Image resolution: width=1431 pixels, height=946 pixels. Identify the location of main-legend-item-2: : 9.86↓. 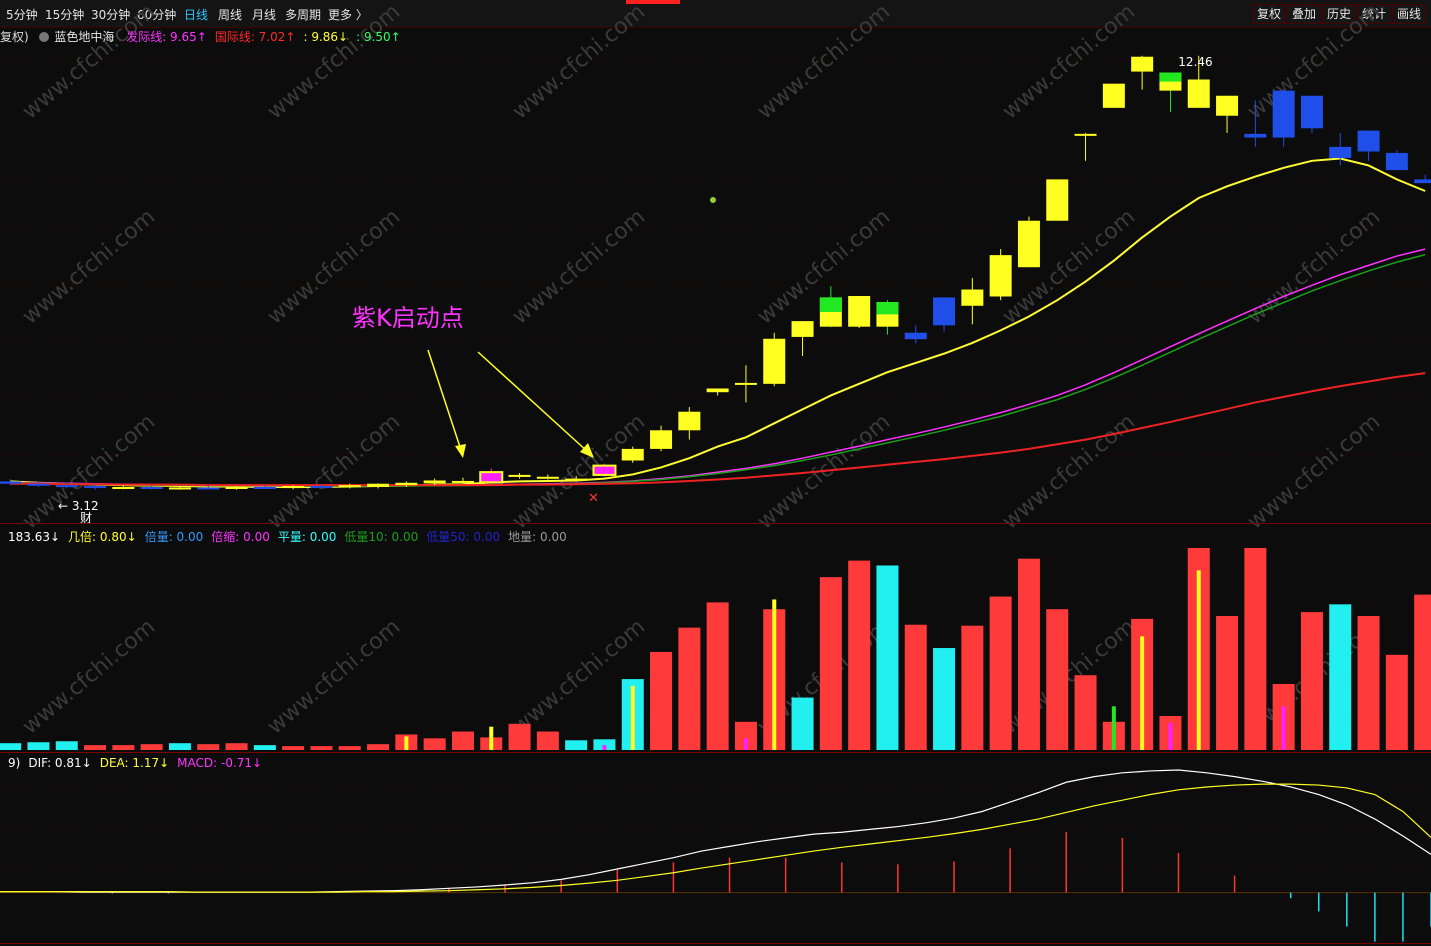
(326, 37).